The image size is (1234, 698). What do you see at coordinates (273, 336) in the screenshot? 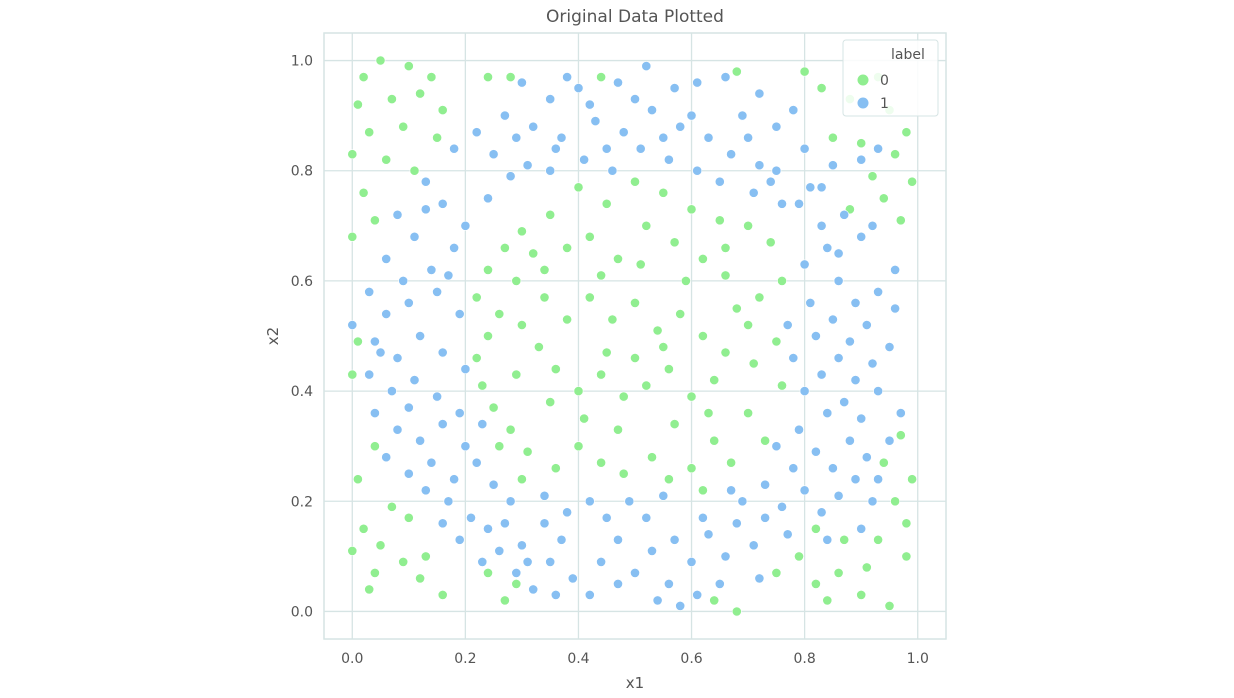
I see `y-axis-label: x2` at bounding box center [273, 336].